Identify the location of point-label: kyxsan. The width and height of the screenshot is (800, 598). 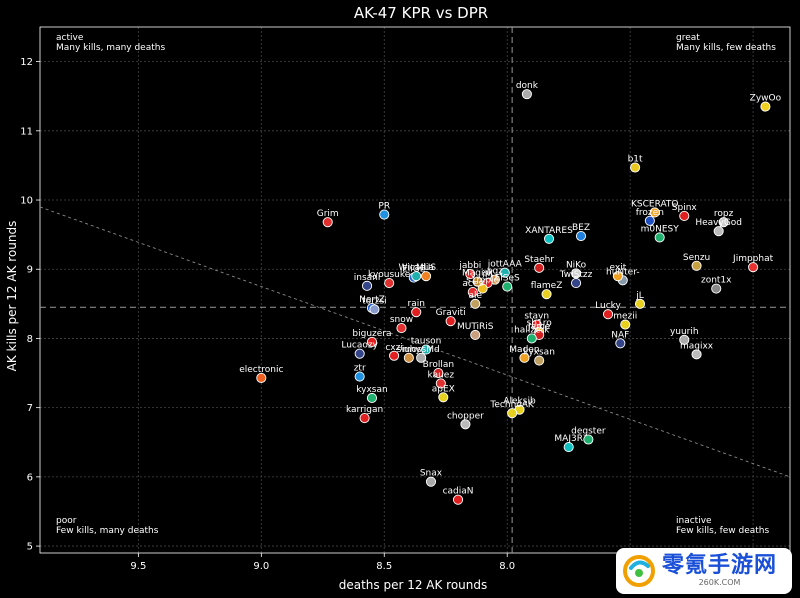
(538, 353).